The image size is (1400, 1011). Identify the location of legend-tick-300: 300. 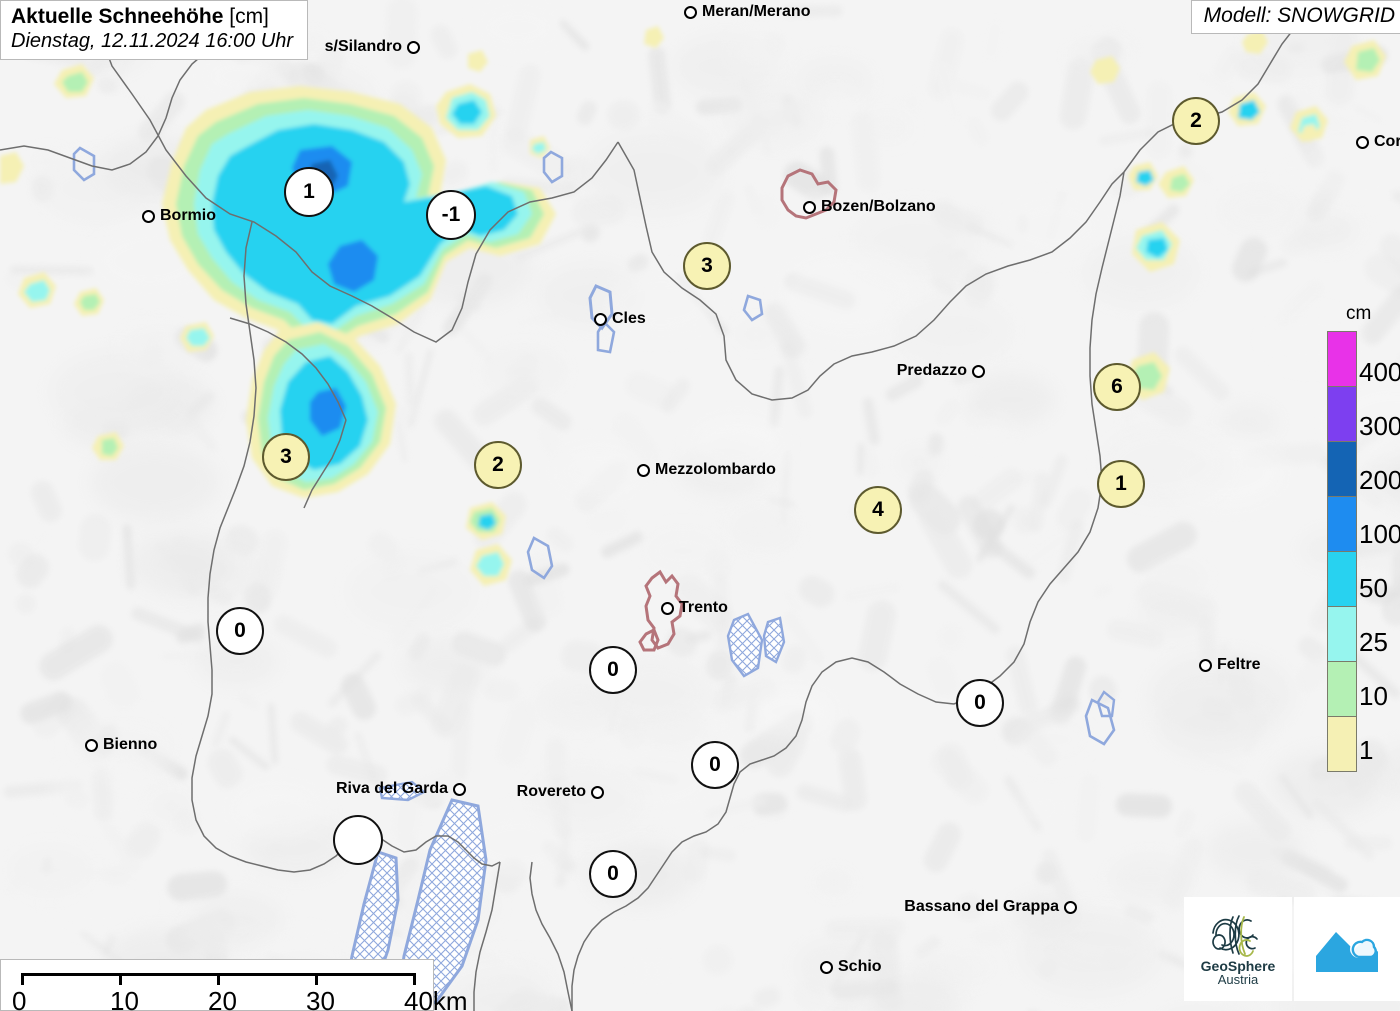
(1379, 426).